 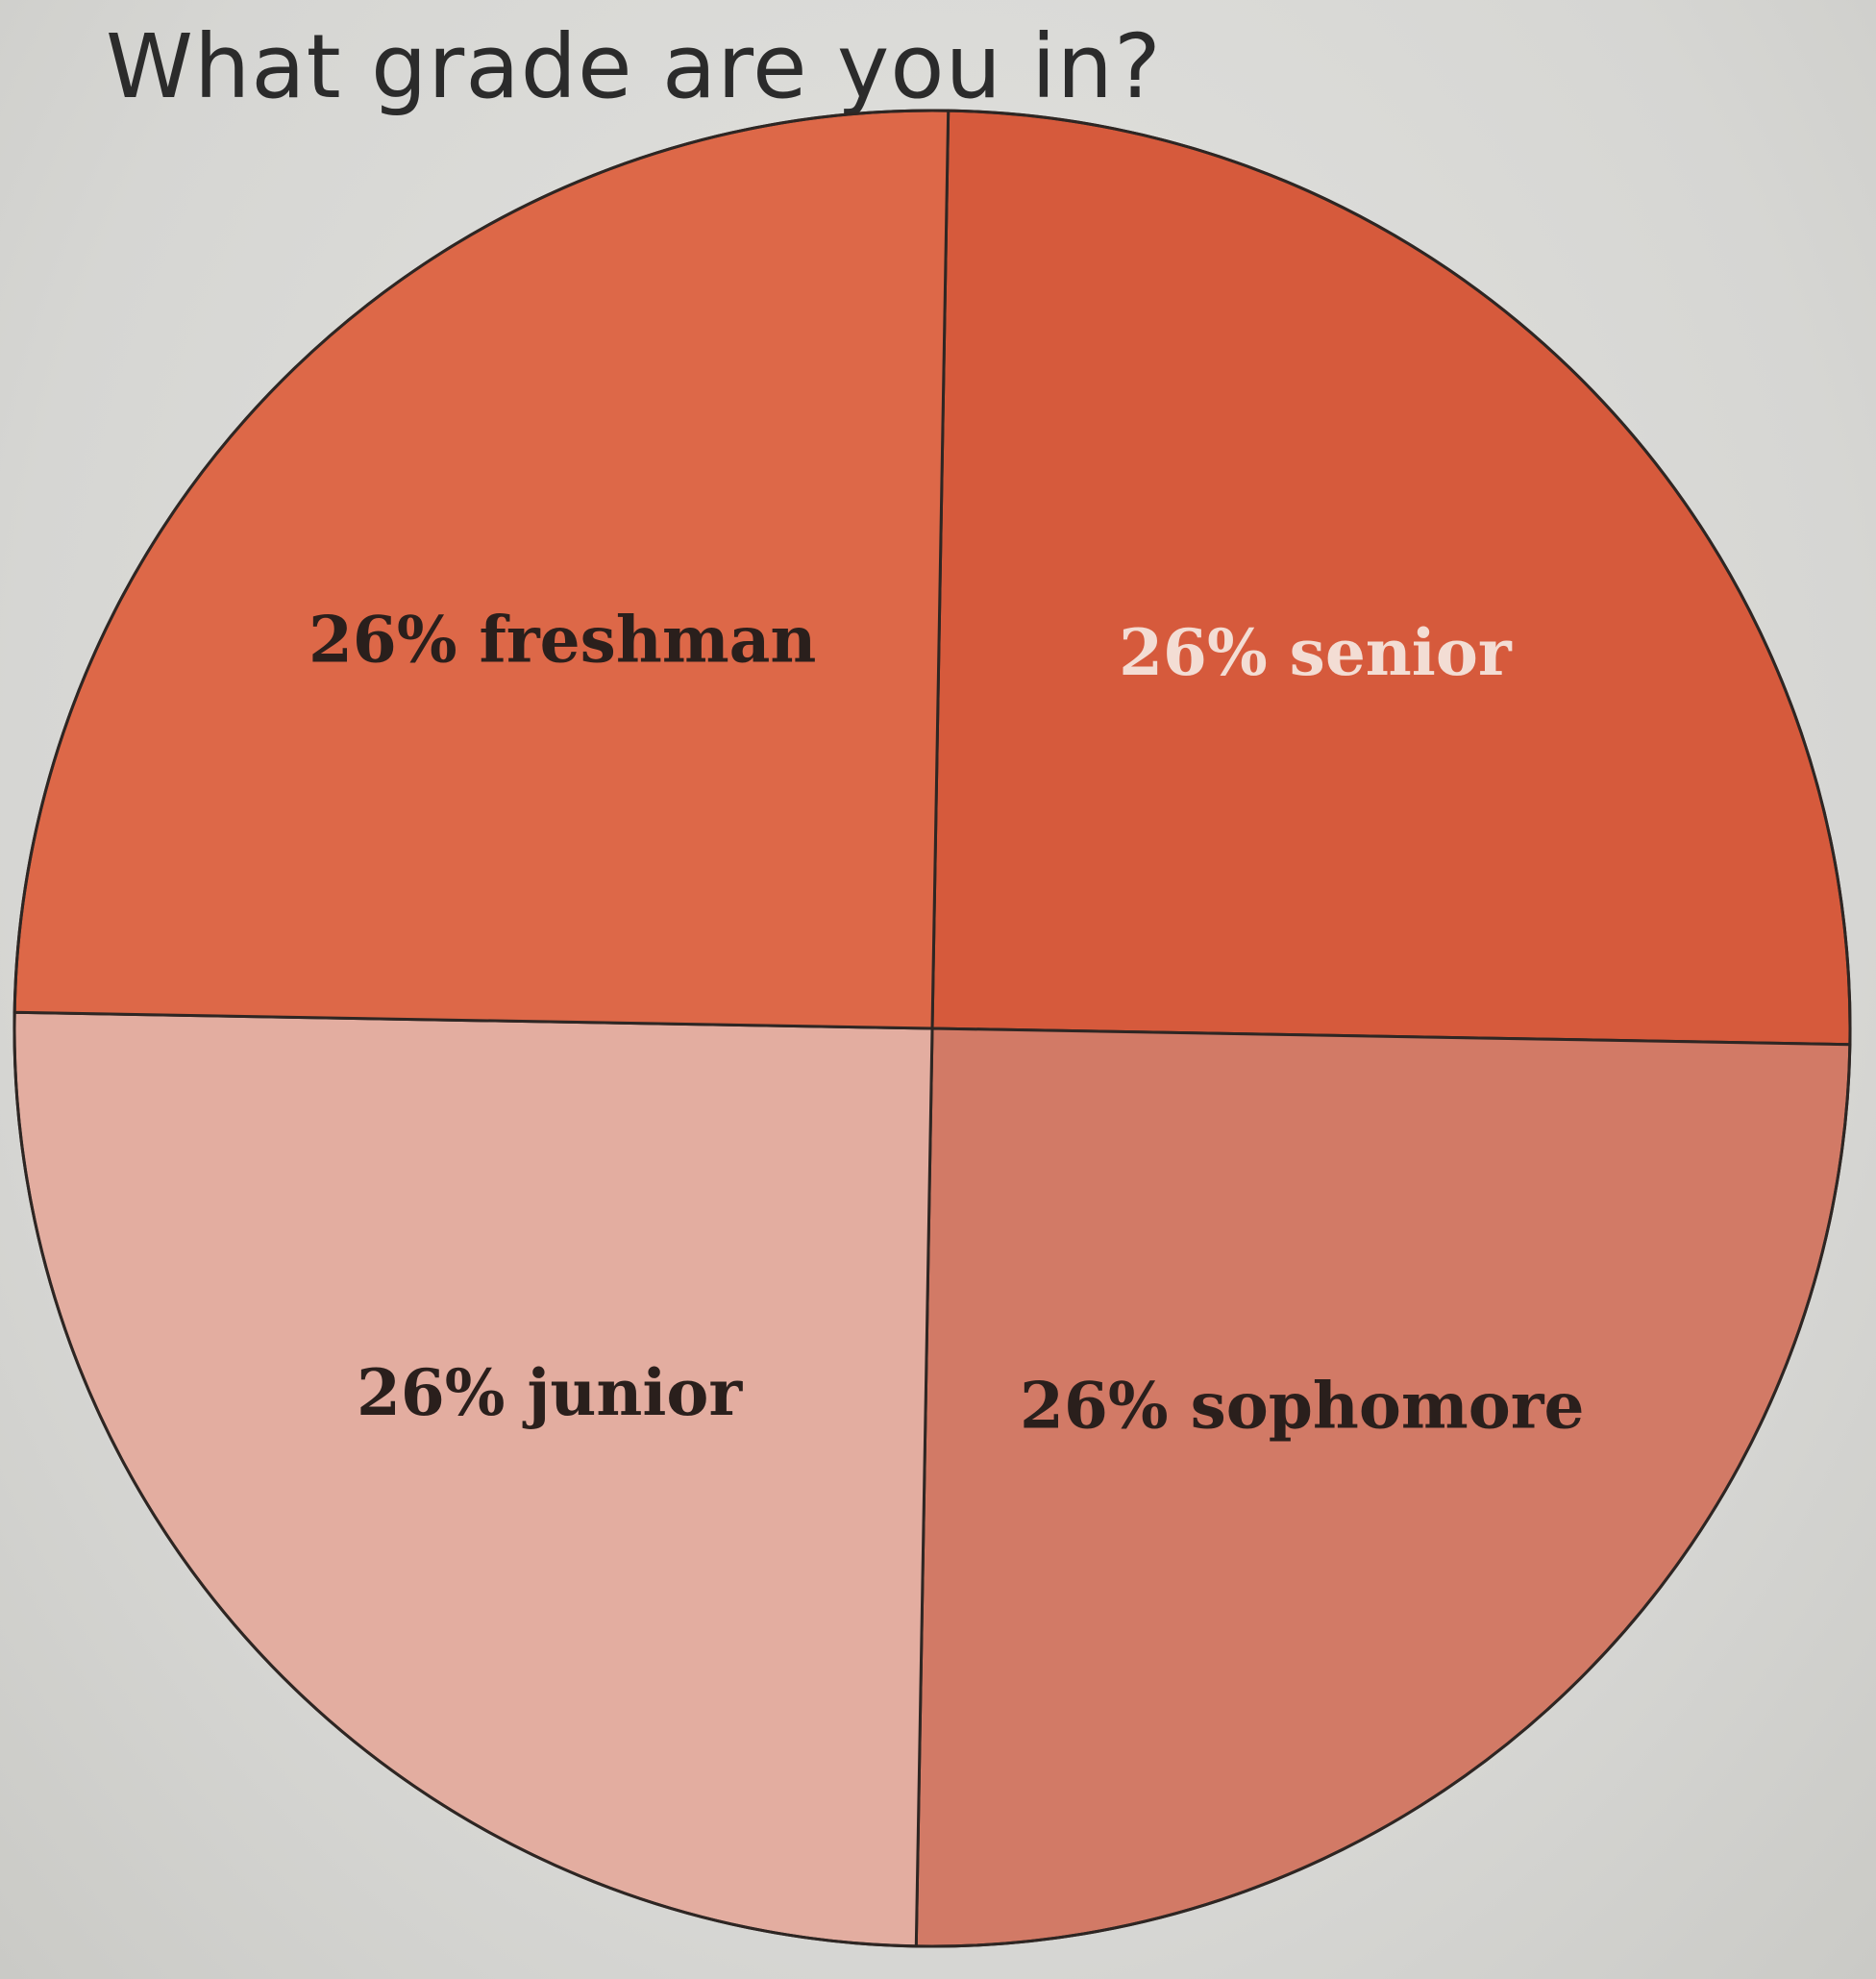 I want to click on pie-label-junior: 26% junior, so click(x=550, y=1392).